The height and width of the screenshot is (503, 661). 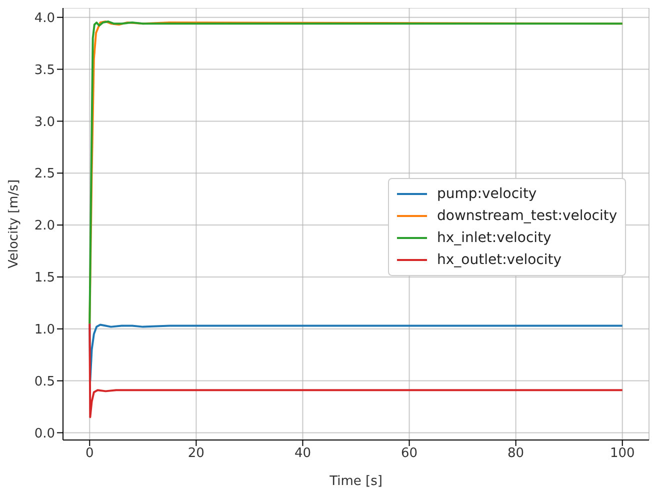 What do you see at coordinates (487, 194) in the screenshot?
I see `legend-label: pump:velocity` at bounding box center [487, 194].